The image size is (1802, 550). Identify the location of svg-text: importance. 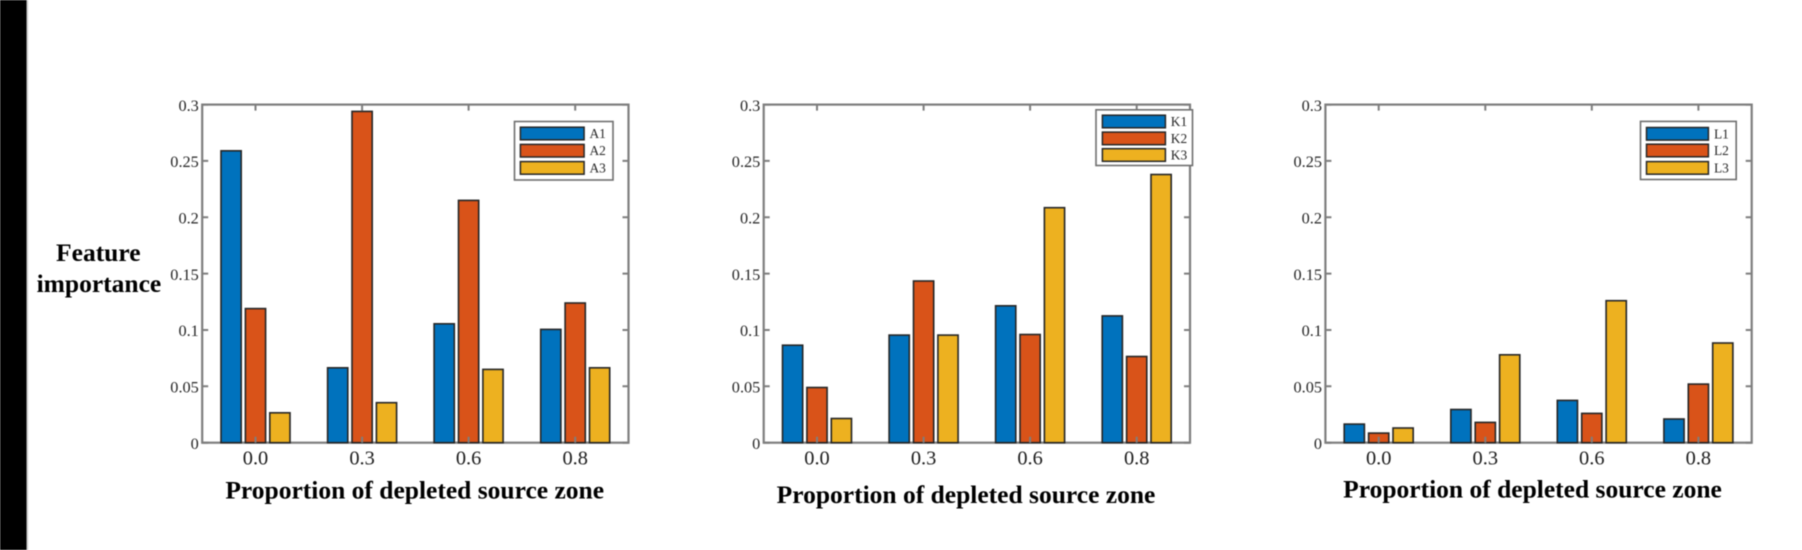
(99, 283).